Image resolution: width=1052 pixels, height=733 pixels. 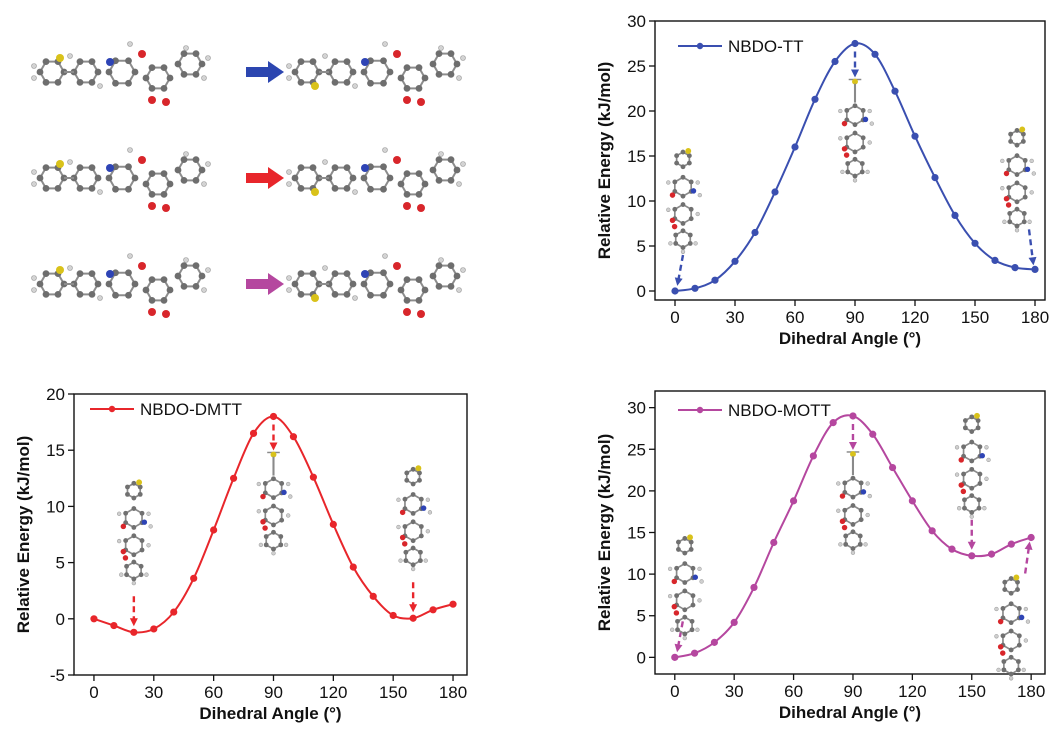 What do you see at coordinates (766, 46) in the screenshot?
I see `legend-label: NBDO-TT` at bounding box center [766, 46].